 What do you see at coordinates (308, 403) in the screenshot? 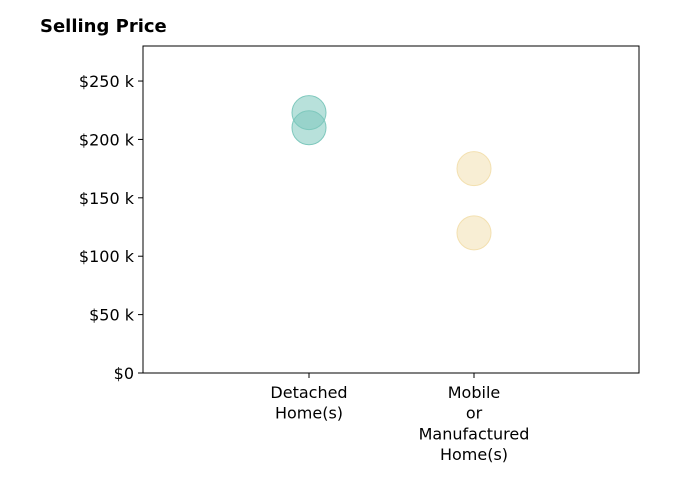
I see `x-category-label: Detached Home(s)` at bounding box center [308, 403].